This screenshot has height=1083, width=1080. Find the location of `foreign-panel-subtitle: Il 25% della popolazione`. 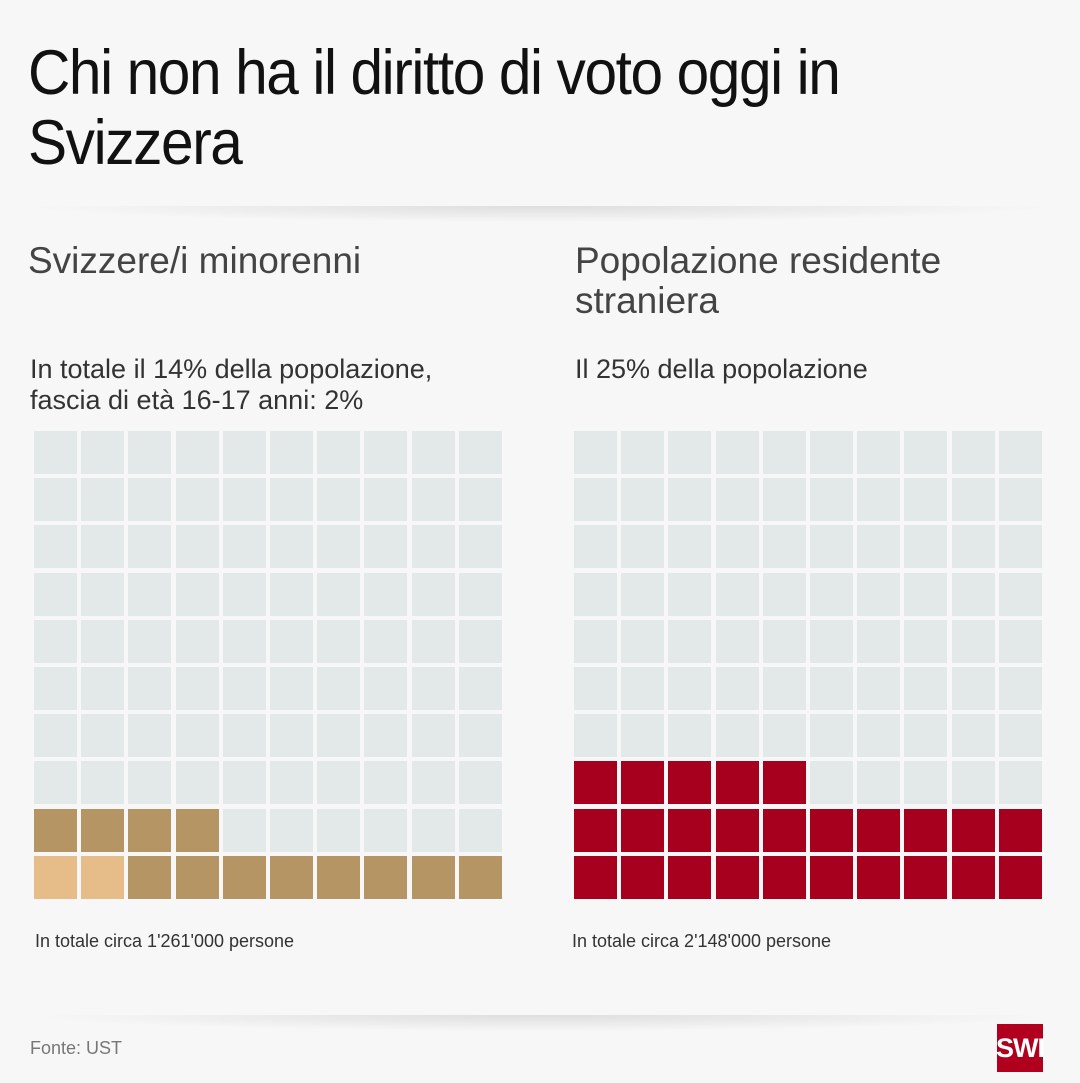

foreign-panel-subtitle: Il 25% della popolazione is located at coordinates (721, 369).